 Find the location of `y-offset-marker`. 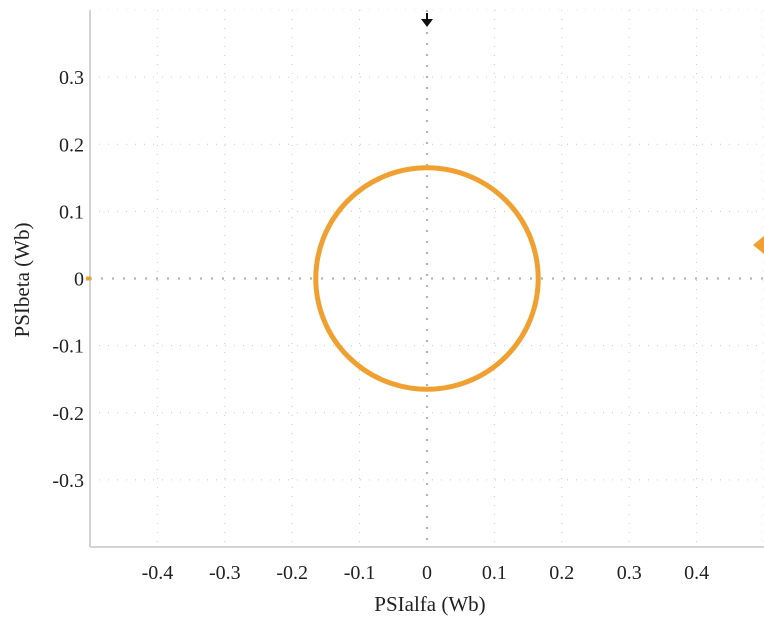

y-offset-marker is located at coordinates (758, 244).